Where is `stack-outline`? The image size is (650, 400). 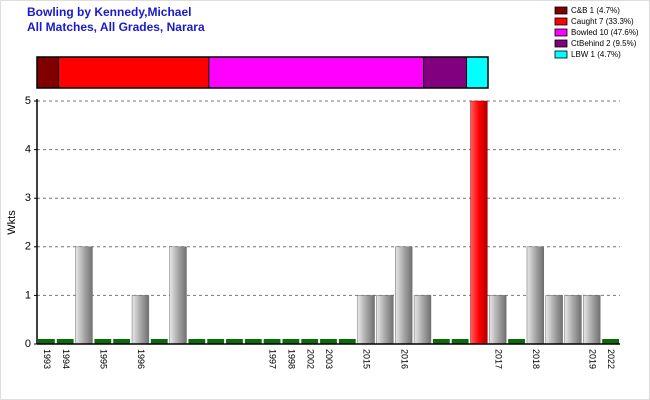
stack-outline is located at coordinates (262, 72).